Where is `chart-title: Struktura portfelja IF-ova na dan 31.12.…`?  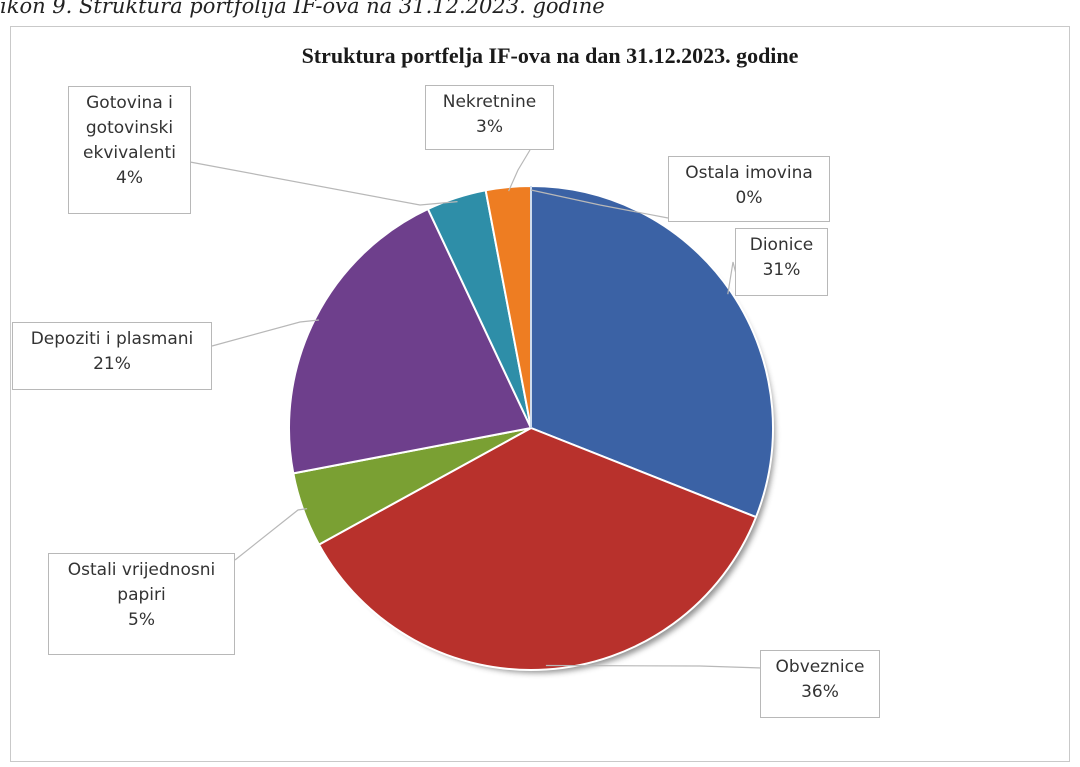
chart-title: Struktura portfelja IF-ova na dan 31.12.… is located at coordinates (550, 55).